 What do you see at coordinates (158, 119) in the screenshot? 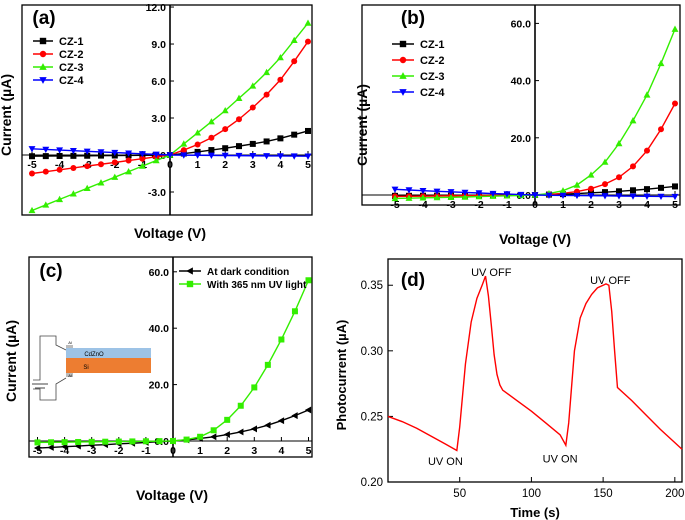
I see `y-tick-label: 3.0` at bounding box center [158, 119].